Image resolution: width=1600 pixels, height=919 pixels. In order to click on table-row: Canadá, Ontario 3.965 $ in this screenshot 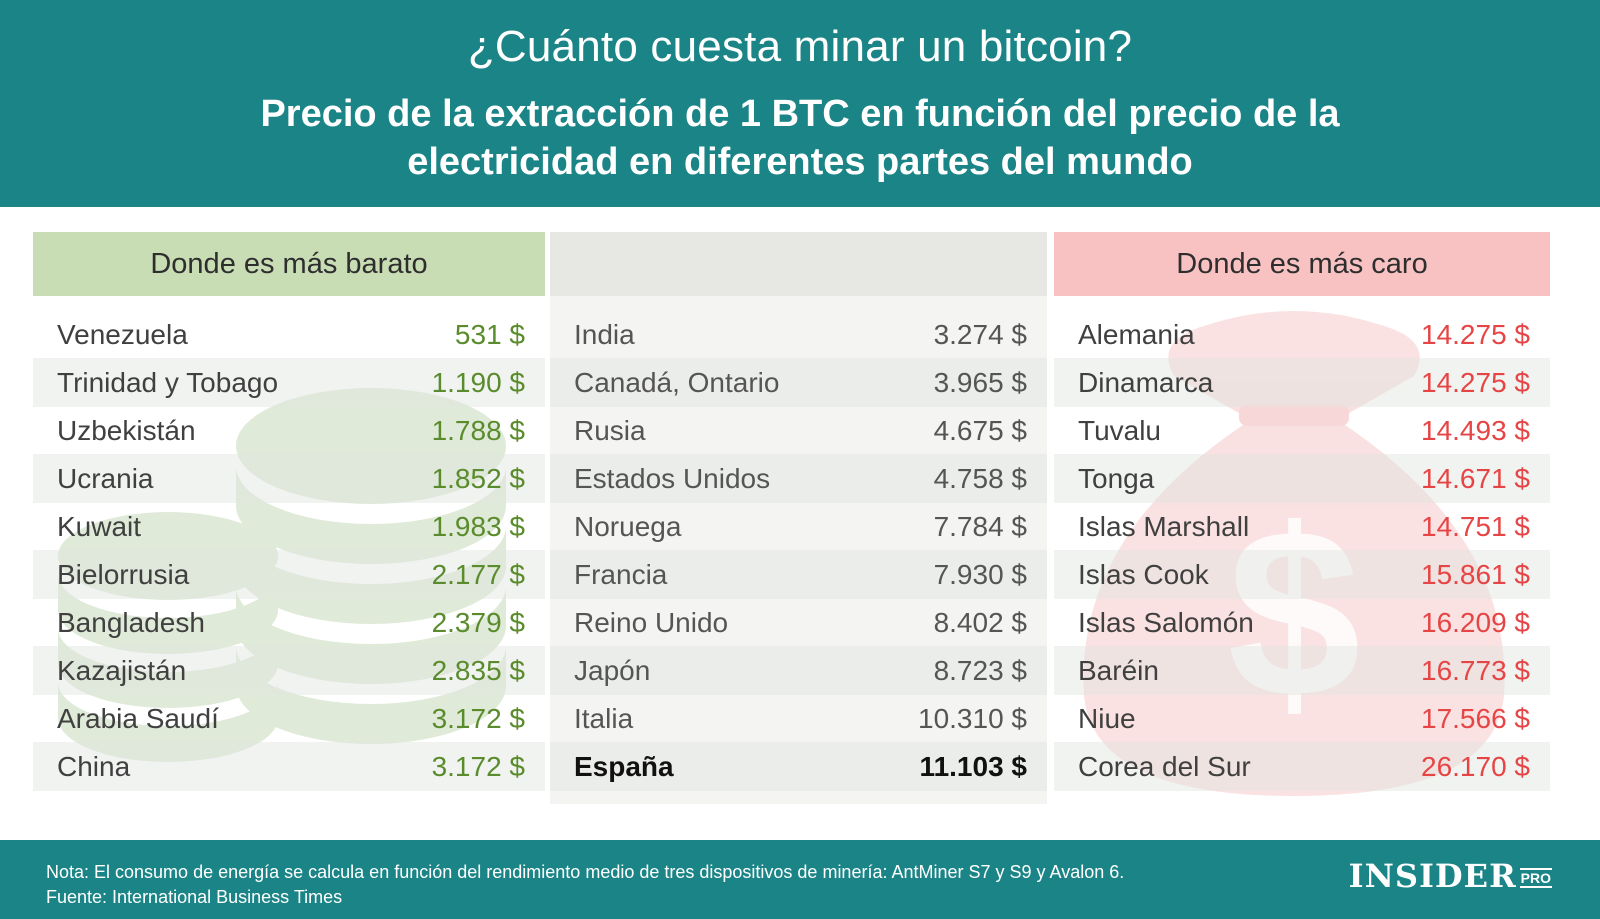, I will do `click(798, 382)`.